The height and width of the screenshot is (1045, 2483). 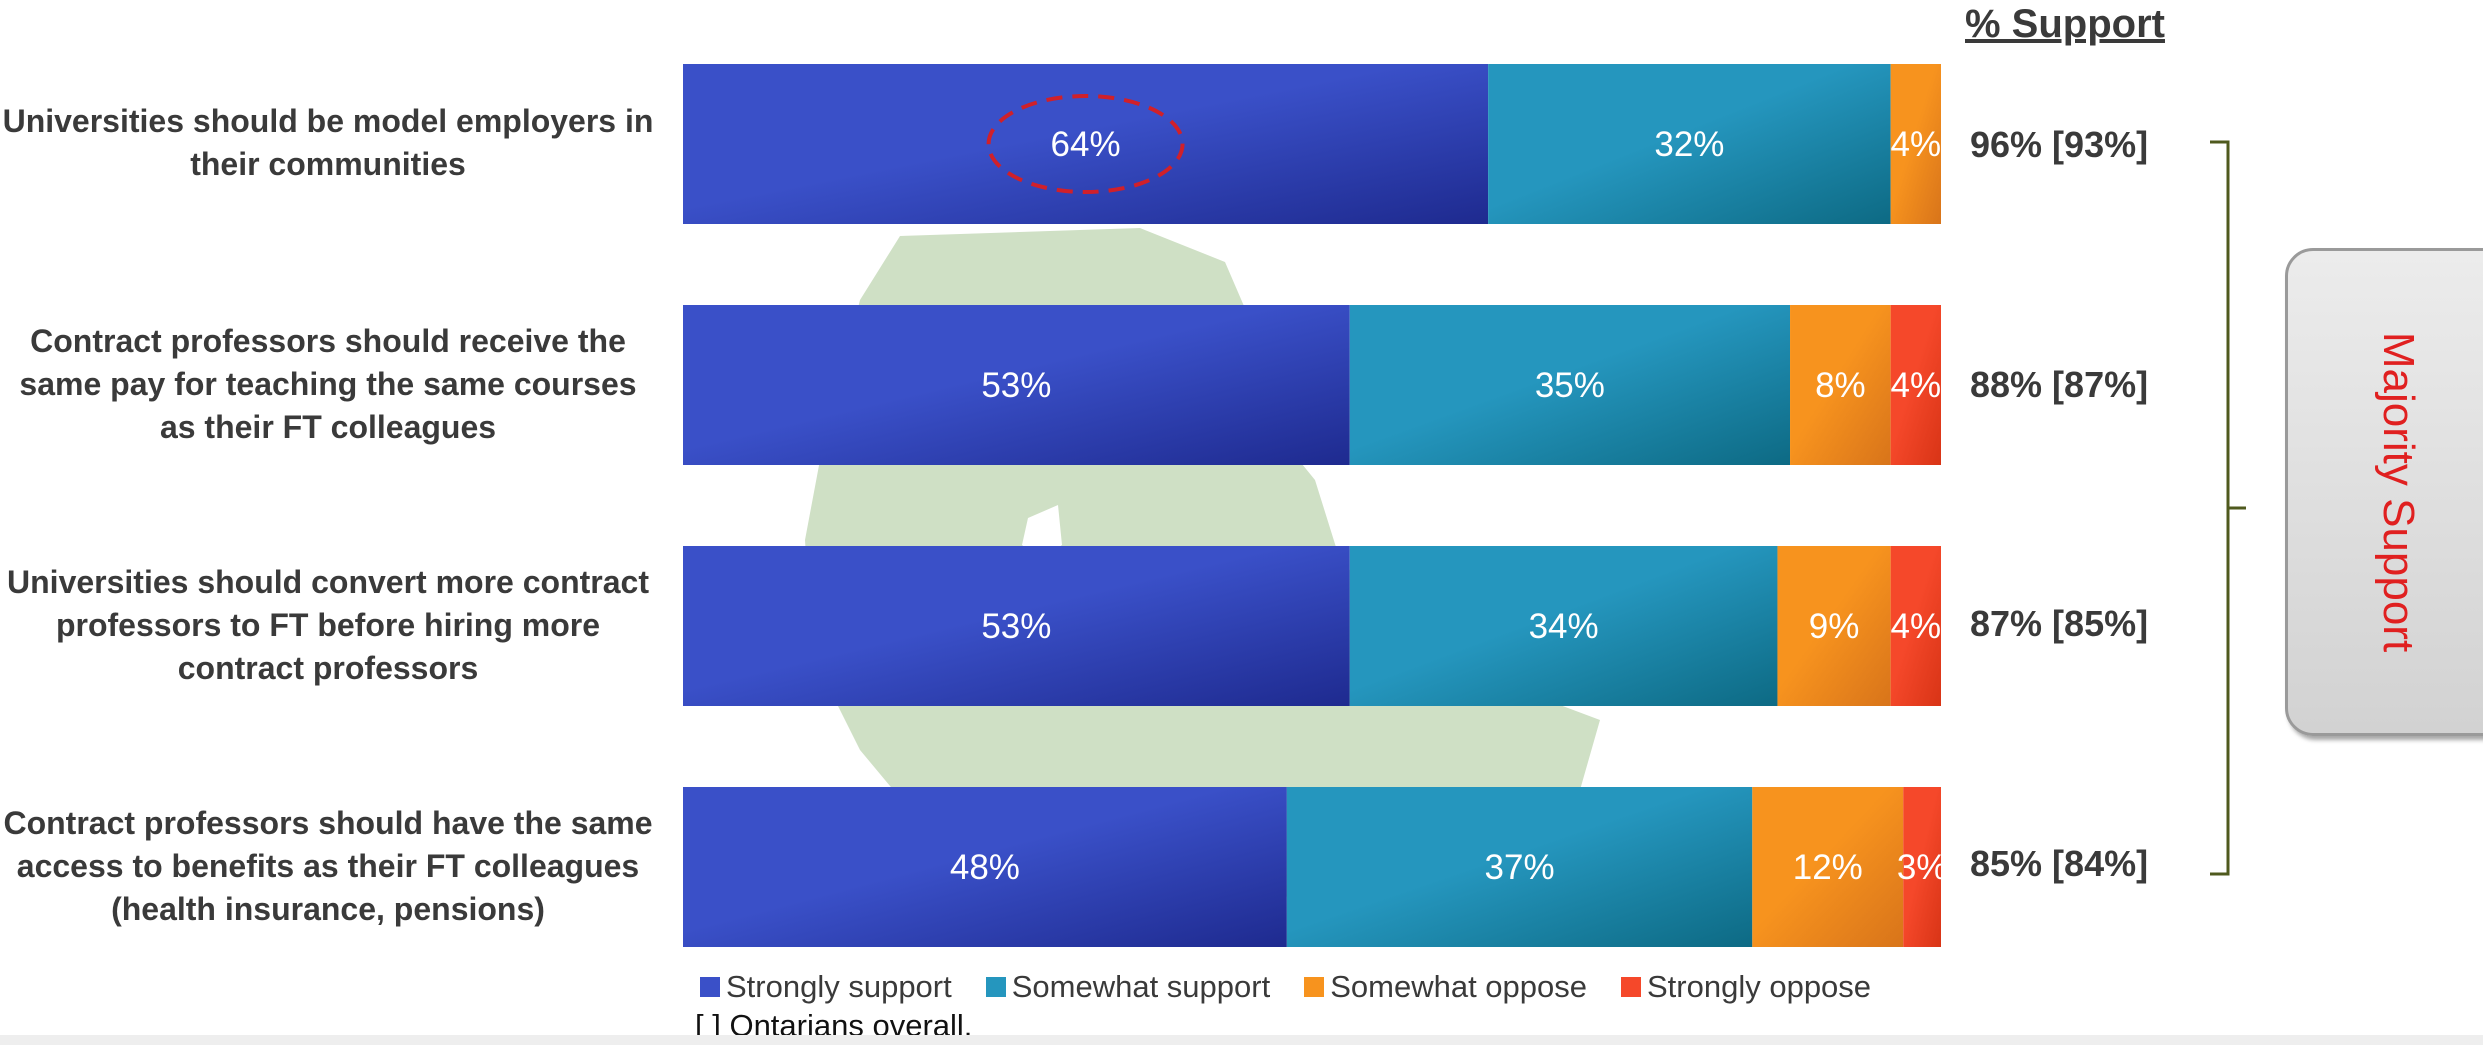 I want to click on legend-item-somewhat-oppose: Somewhat oppose, so click(x=1445, y=987).